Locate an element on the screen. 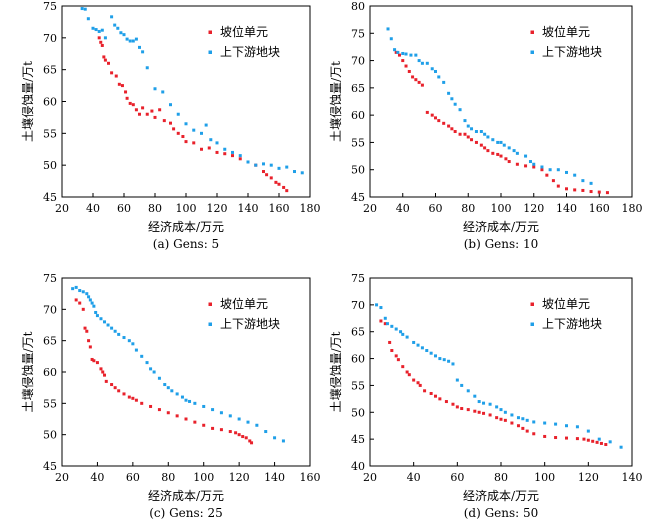  x-tick-label: 60 is located at coordinates (436, 208).